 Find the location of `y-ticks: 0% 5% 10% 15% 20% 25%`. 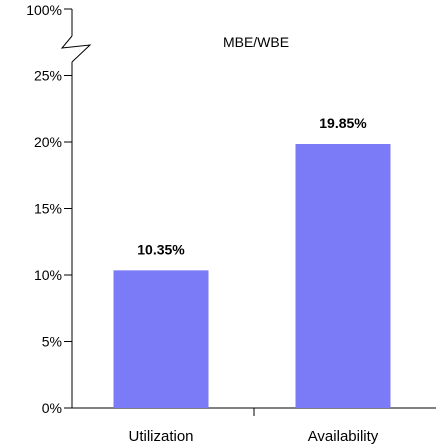

y-ticks: 0% 5% 10% 15% 20% 25% is located at coordinates (53, 242).